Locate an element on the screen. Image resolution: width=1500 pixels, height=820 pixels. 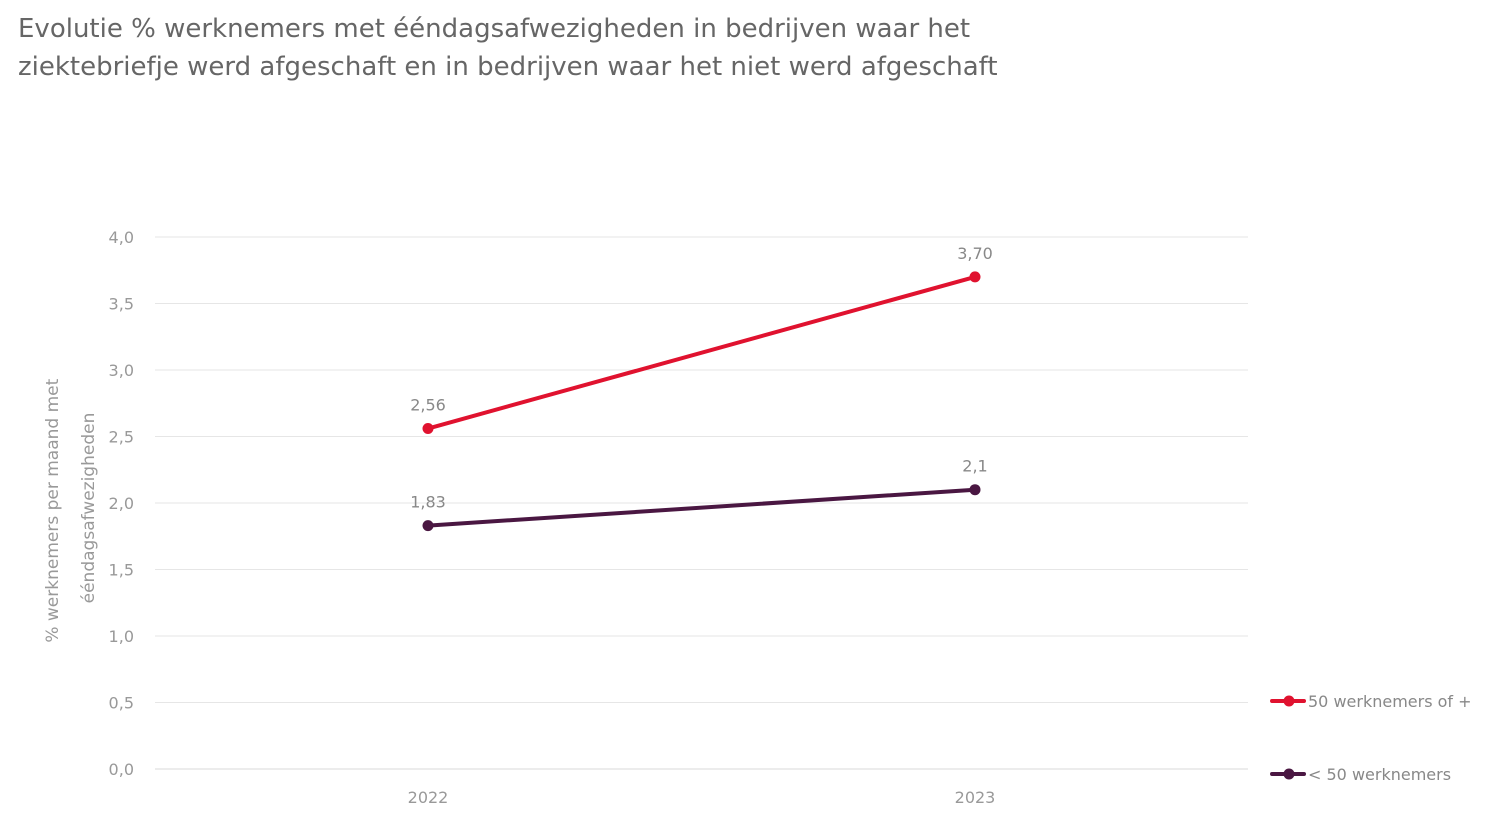
y-axis-title-line-2: ééndagsafwezigheden is located at coordinates (89, 508).